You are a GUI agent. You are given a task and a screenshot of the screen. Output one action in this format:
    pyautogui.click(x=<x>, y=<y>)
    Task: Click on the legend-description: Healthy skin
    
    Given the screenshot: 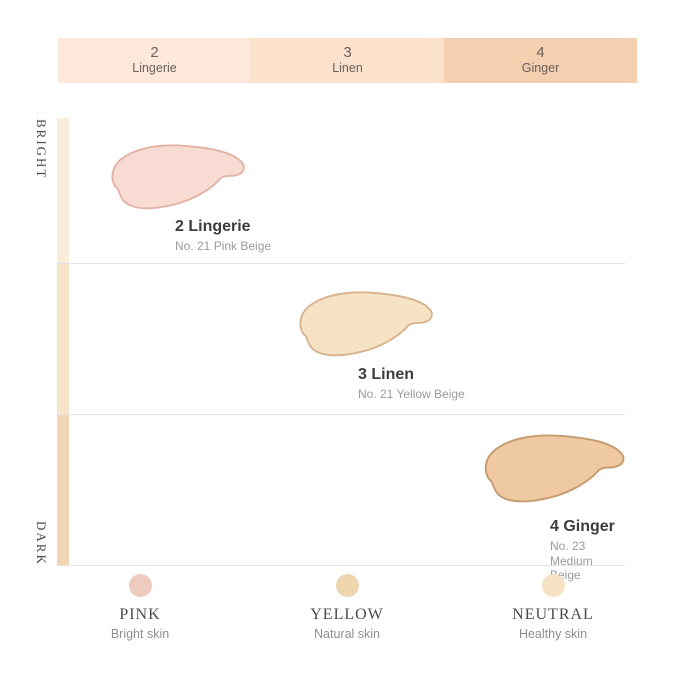 What is the action you would take?
    pyautogui.click(x=553, y=634)
    